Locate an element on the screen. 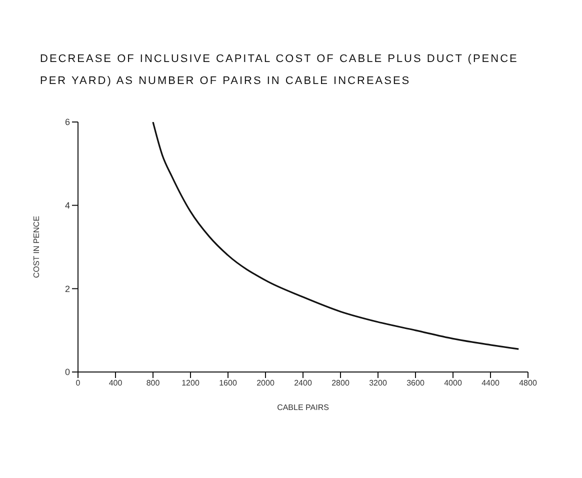 Image resolution: width=582 pixels, height=478 pixels. y-tick-label: 2 is located at coordinates (67, 289).